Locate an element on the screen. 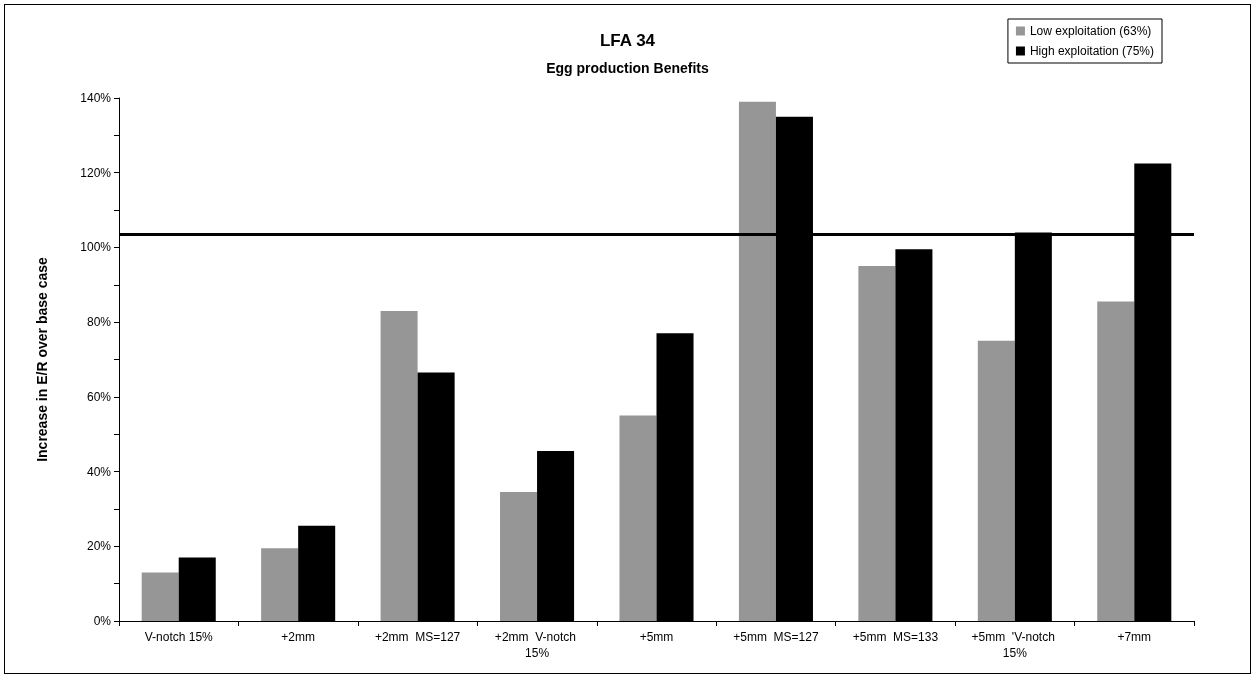 The height and width of the screenshot is (680, 1257). y-tick-label: 40% is located at coordinates (99, 471).